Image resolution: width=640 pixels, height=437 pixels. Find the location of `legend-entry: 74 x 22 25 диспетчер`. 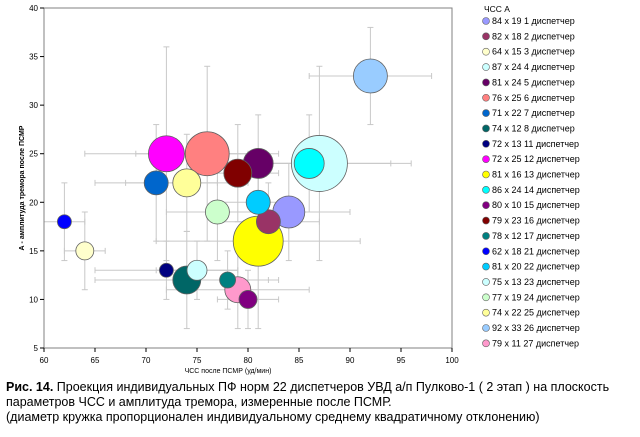

legend-entry: 74 x 22 25 диспетчер is located at coordinates (536, 313).